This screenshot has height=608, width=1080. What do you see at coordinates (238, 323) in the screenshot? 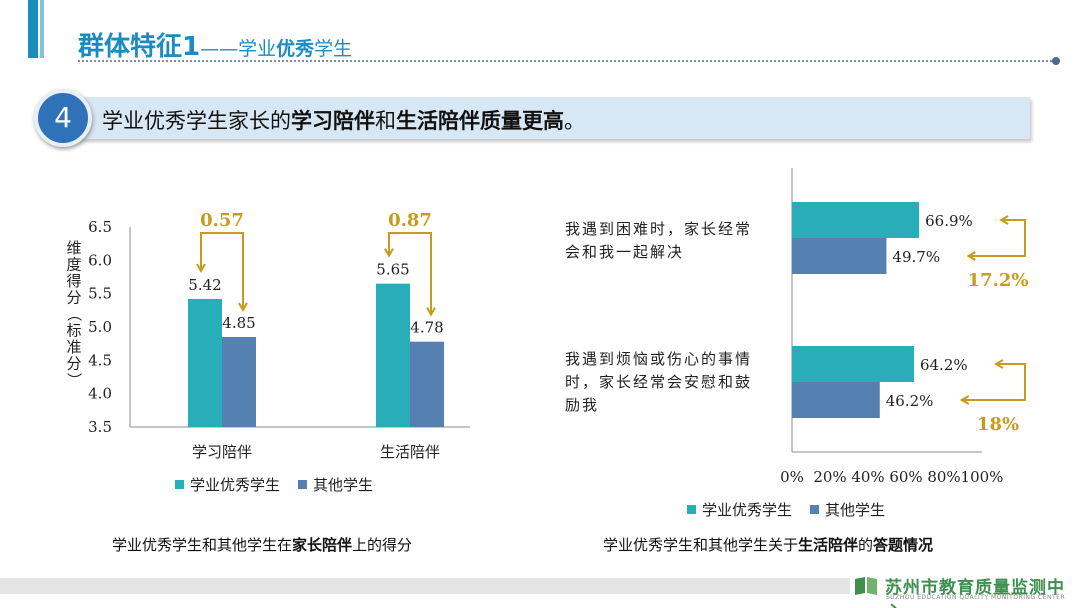
I see `bar-value-label-others-0: 4.85` at bounding box center [238, 323].